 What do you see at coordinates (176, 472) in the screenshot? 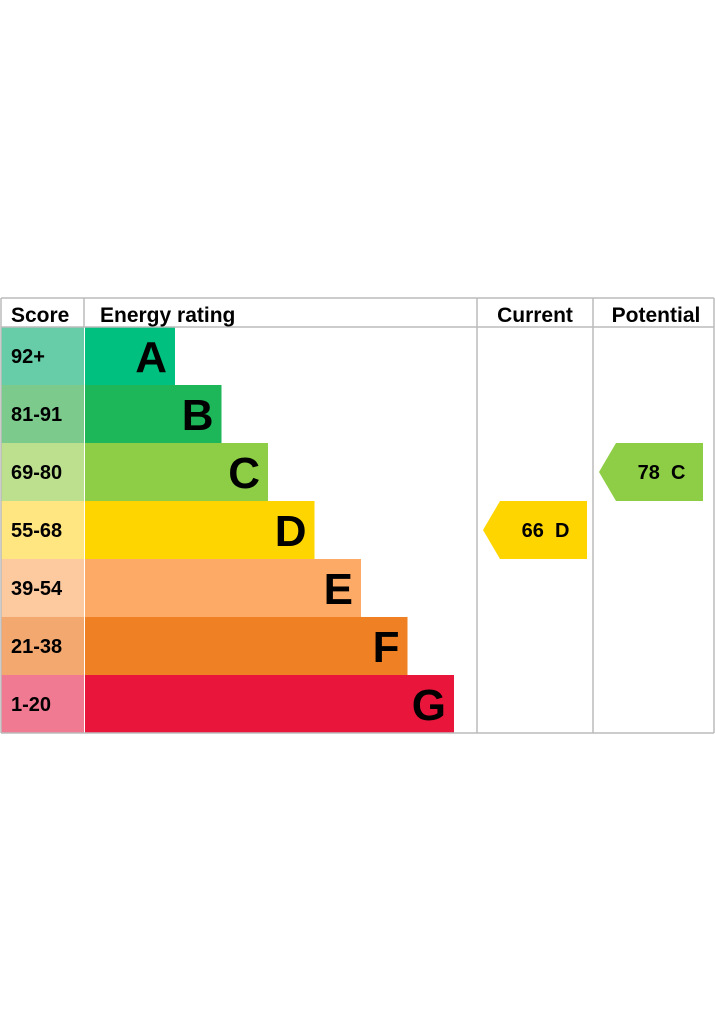
I see `band-bar-c` at bounding box center [176, 472].